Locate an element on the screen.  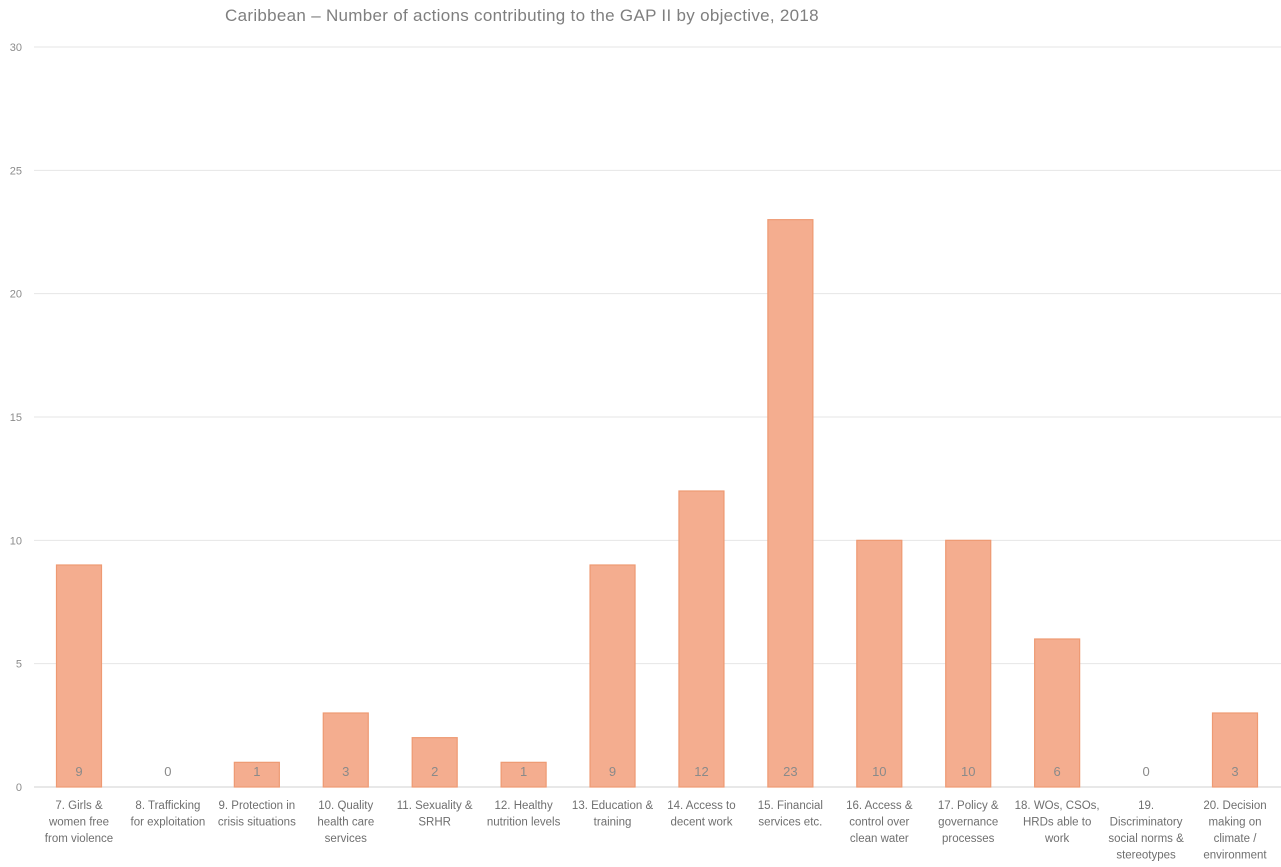
x-tick-label-line: crisis situations is located at coordinates (257, 823).